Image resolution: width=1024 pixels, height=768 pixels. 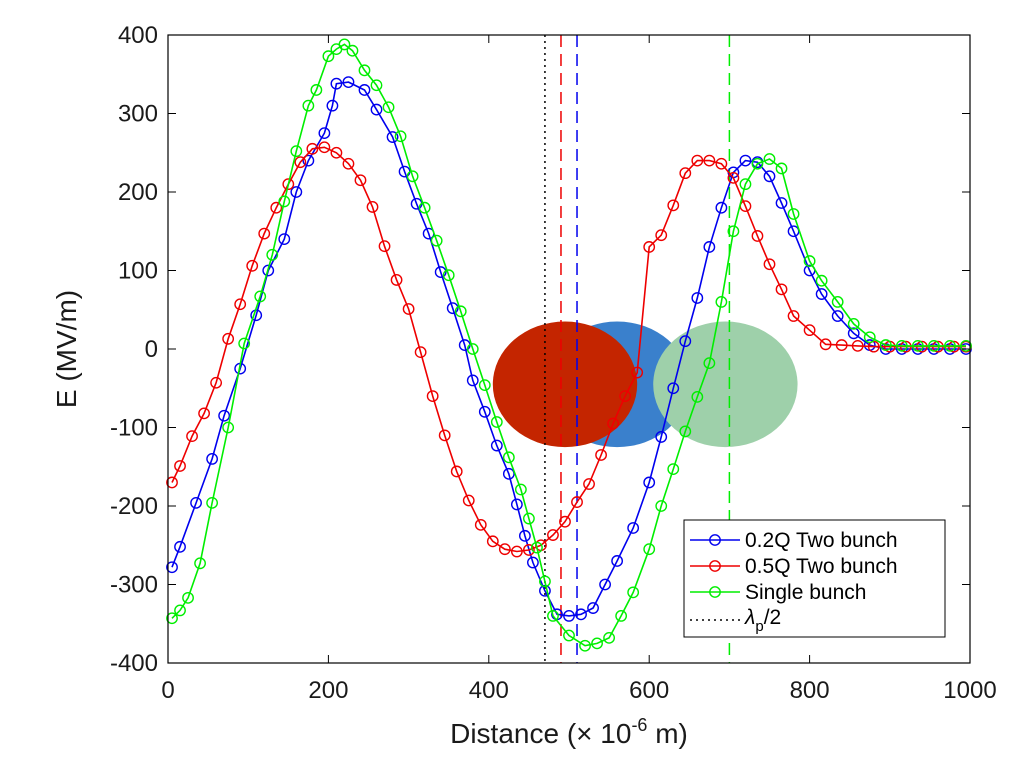 I want to click on y-tick-label: 300, so click(x=138, y=114).